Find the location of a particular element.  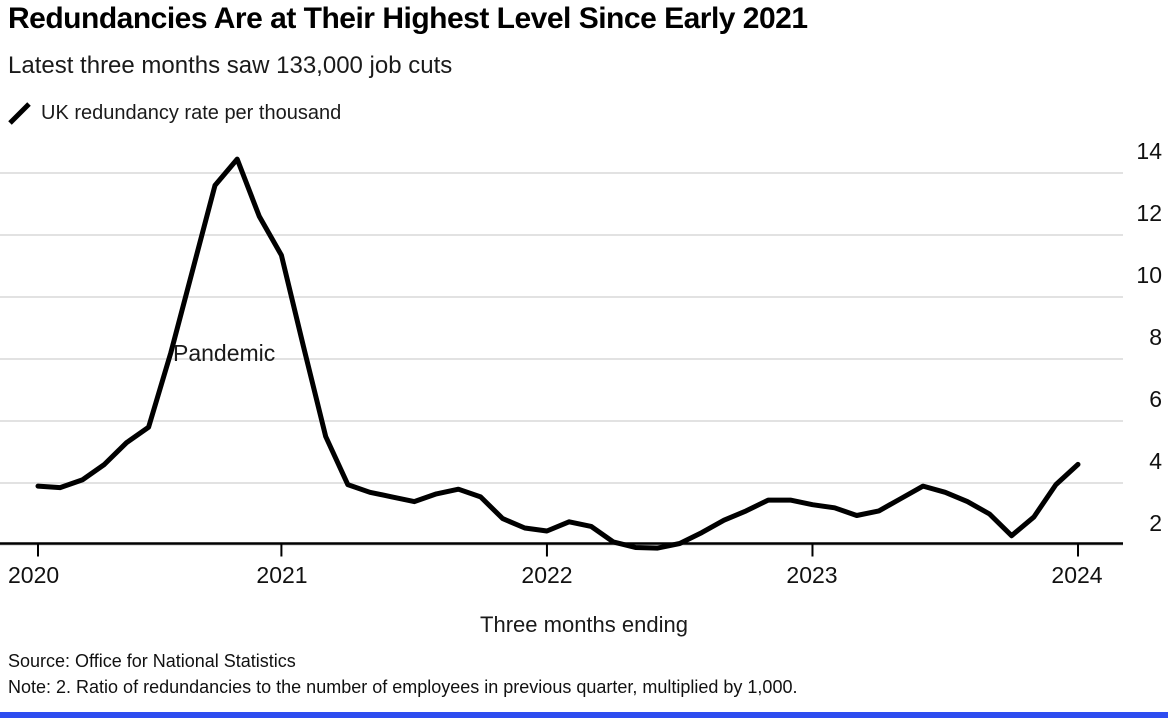

y-tick-label: 8 is located at coordinates (1155, 337).